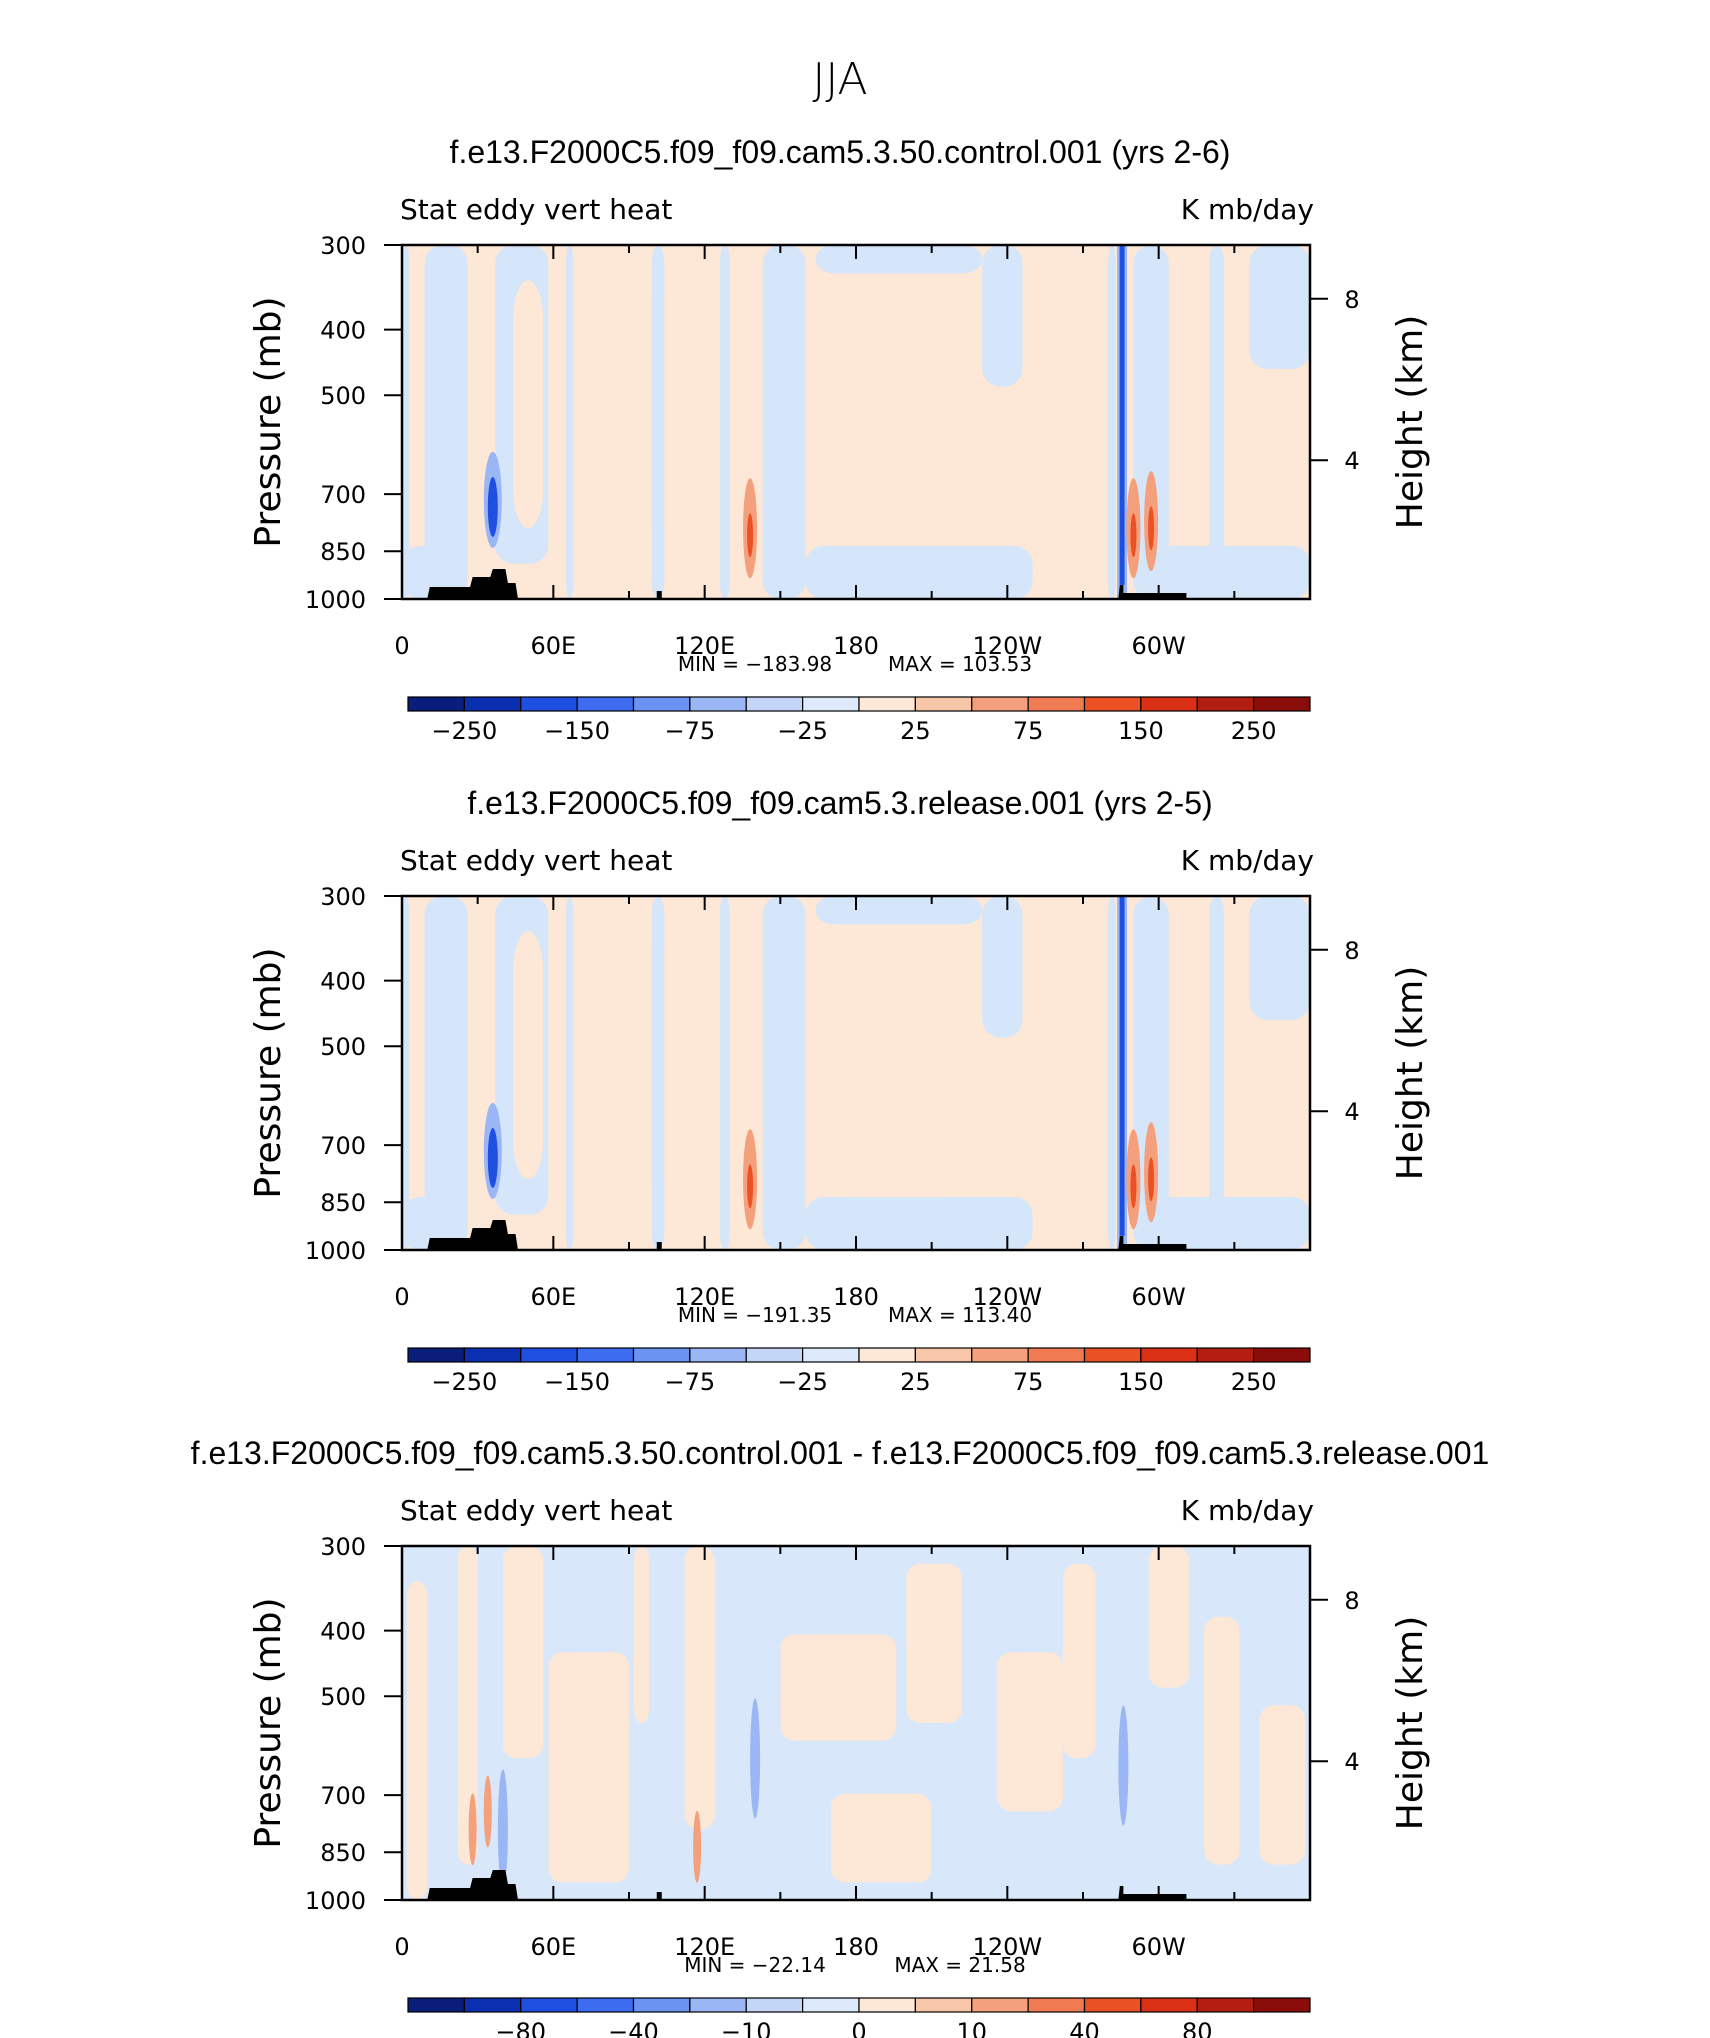 The height and width of the screenshot is (2038, 1710). What do you see at coordinates (755, 664) in the screenshot?
I see `min-label: MIN = −183.98` at bounding box center [755, 664].